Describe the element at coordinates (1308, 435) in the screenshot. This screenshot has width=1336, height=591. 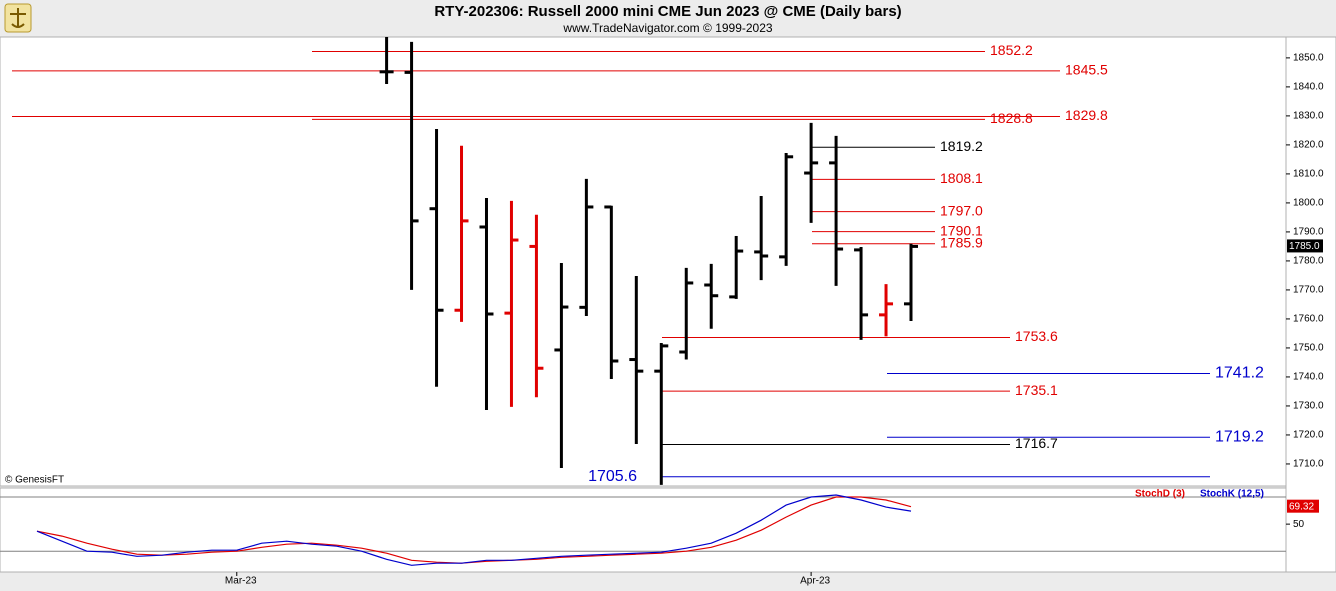
I see `y-tick-label: 1720.0` at that location.